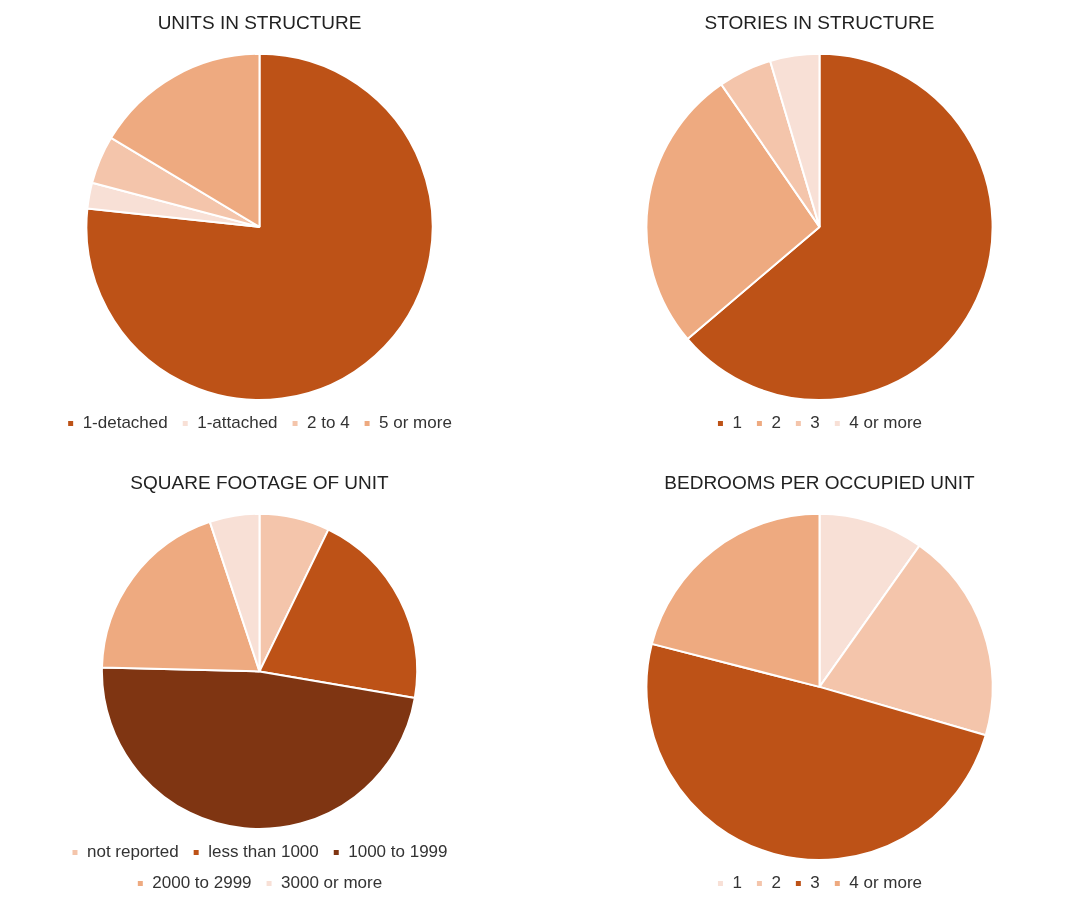  I want to click on chart-title: STORIES IN STRUCTURE, so click(819, 22).